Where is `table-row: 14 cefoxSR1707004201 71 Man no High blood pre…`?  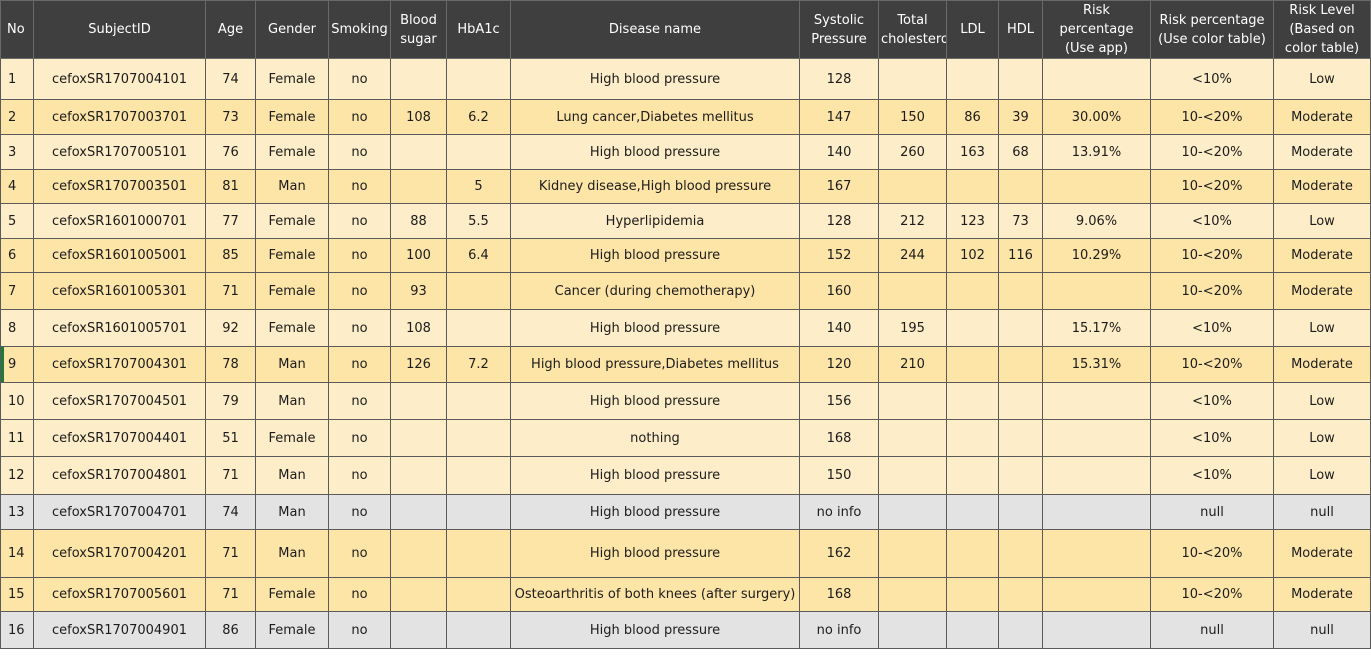 table-row: 14 cefoxSR1707004201 71 Man no High blood pre… is located at coordinates (685, 553).